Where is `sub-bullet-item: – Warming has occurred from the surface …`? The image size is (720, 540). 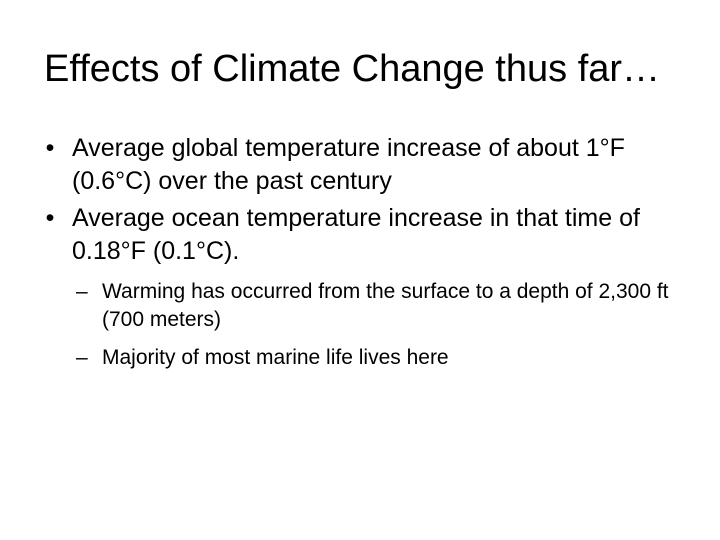 sub-bullet-item: – Warming has occurred from the surface … is located at coordinates (386, 306).